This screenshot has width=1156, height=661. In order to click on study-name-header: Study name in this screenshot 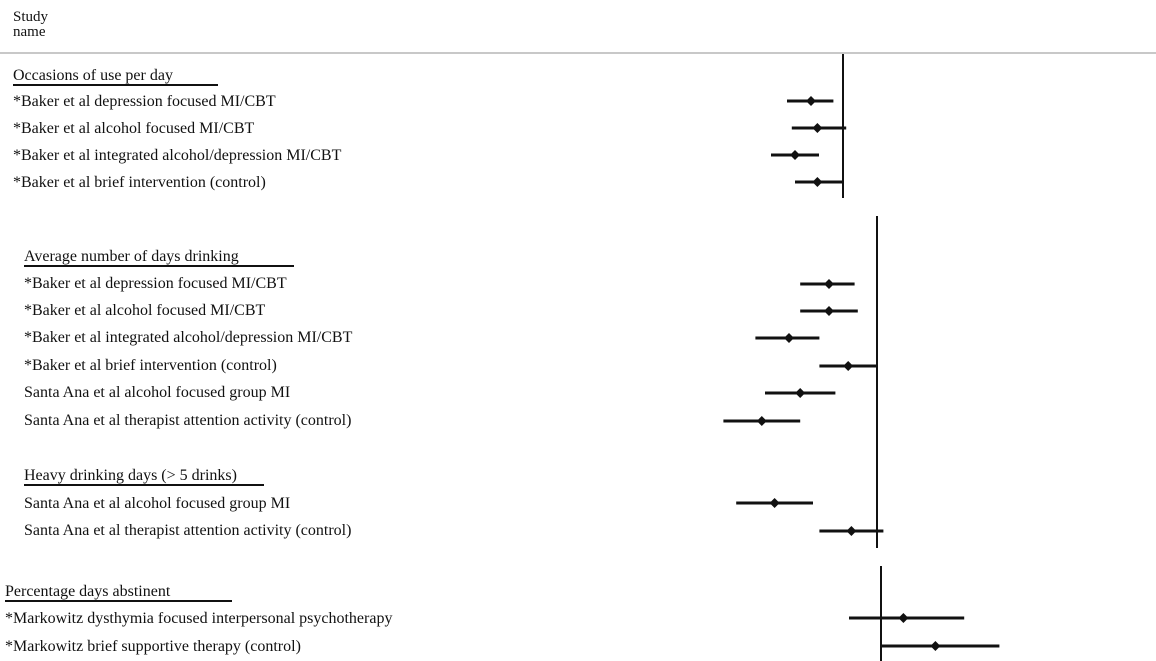, I will do `click(30, 25)`.